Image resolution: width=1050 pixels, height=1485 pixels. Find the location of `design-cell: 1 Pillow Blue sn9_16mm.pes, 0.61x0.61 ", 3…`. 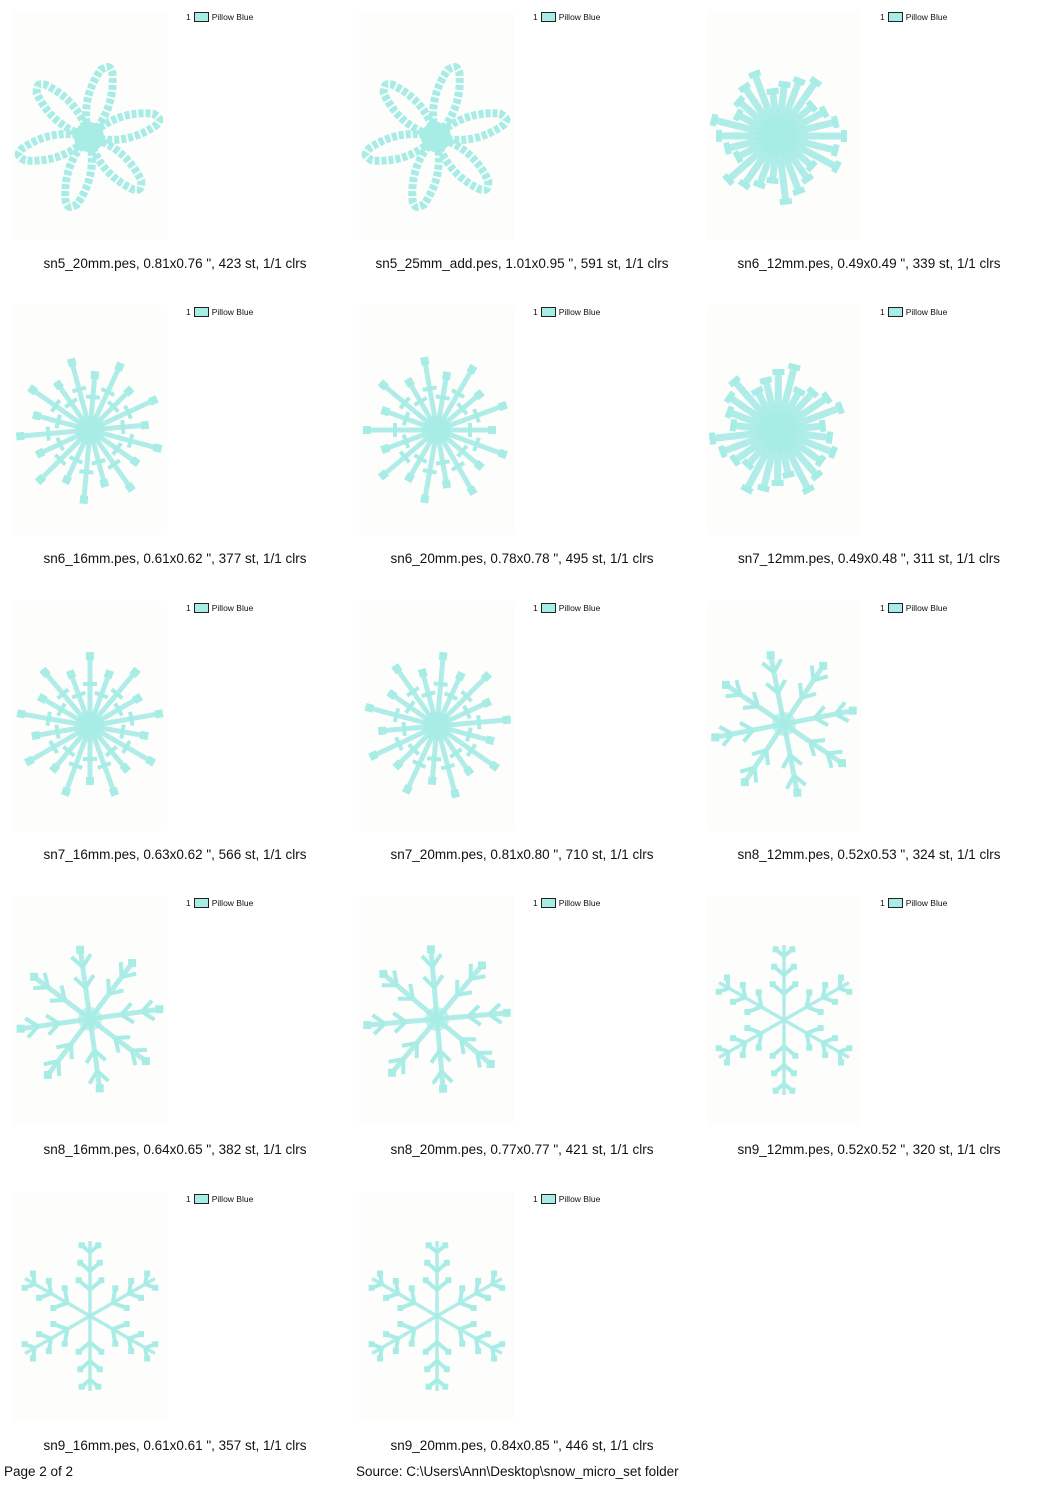

design-cell: 1 Pillow Blue sn9_16mm.pes, 0.61x0.61 ", 3… is located at coordinates (175, 1330).